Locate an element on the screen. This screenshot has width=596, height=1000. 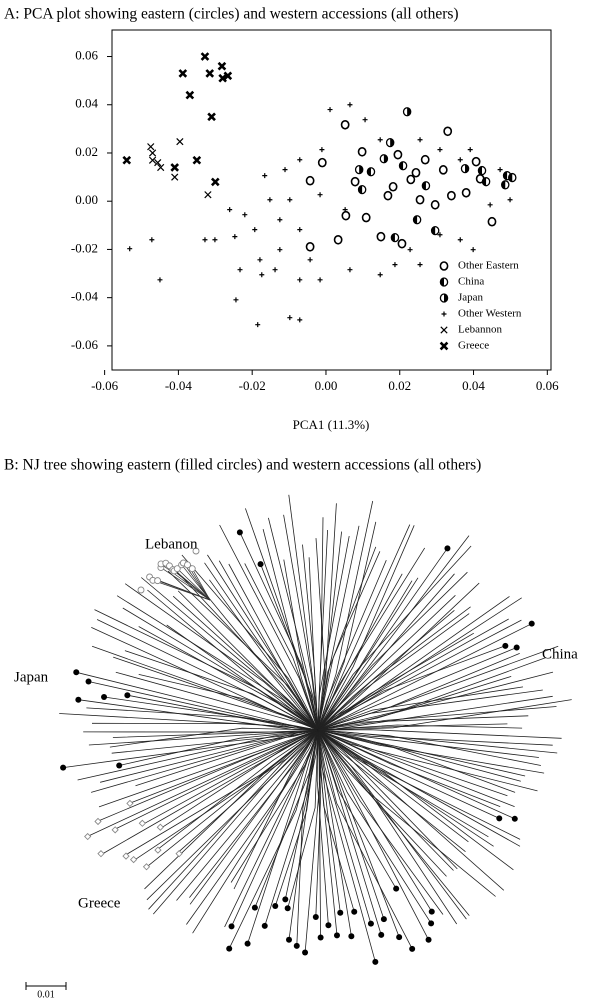
y-tick-label: 0.00 is located at coordinates (86, 199).